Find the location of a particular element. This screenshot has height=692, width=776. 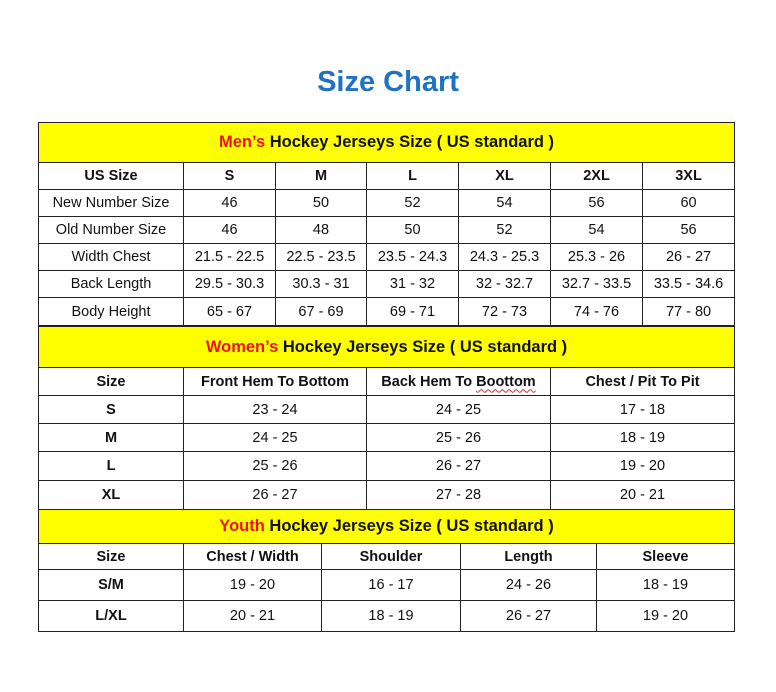

column-header: Chest / Width is located at coordinates (252, 556).